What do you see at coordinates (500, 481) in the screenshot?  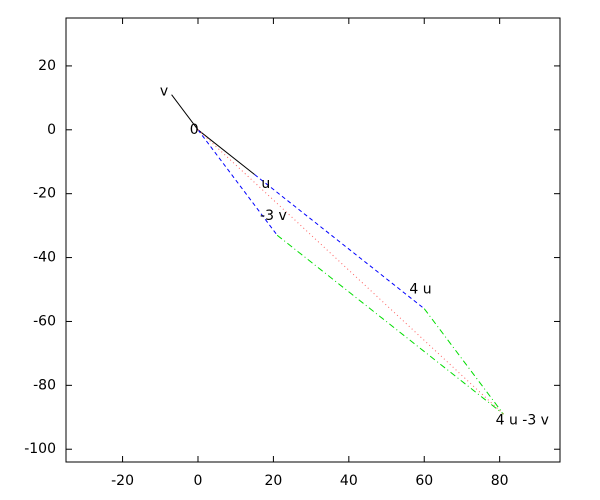 I see `x-tick-label: 80` at bounding box center [500, 481].